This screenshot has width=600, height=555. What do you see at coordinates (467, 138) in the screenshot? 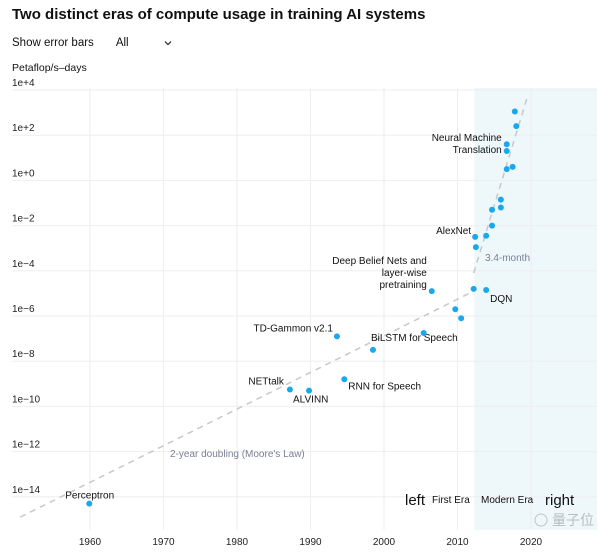
I see `point-label-line: Neural Machine` at bounding box center [467, 138].